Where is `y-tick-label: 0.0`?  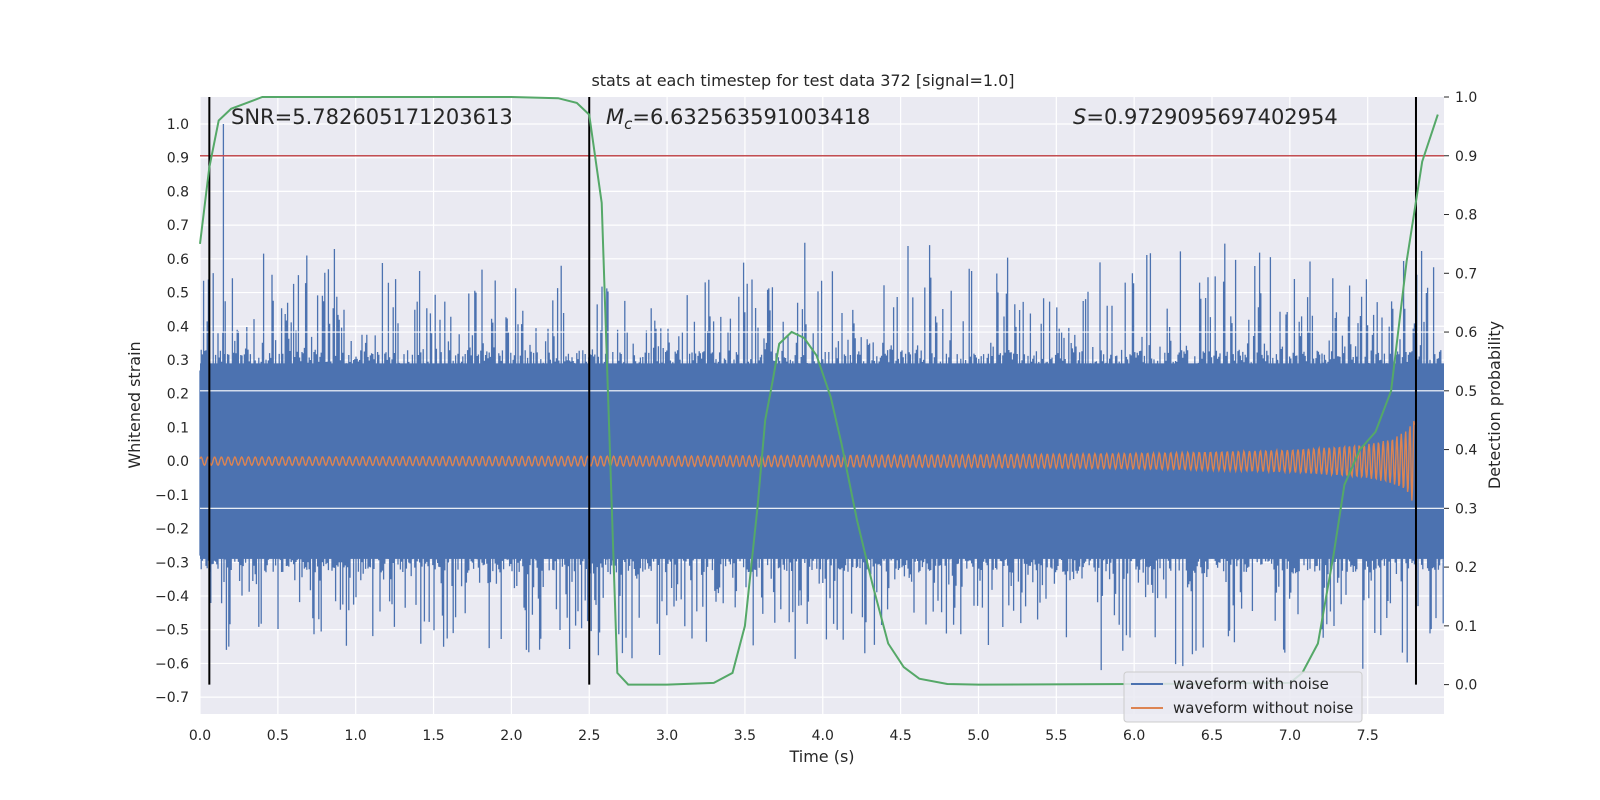 y-tick-label: 0.0 is located at coordinates (178, 462).